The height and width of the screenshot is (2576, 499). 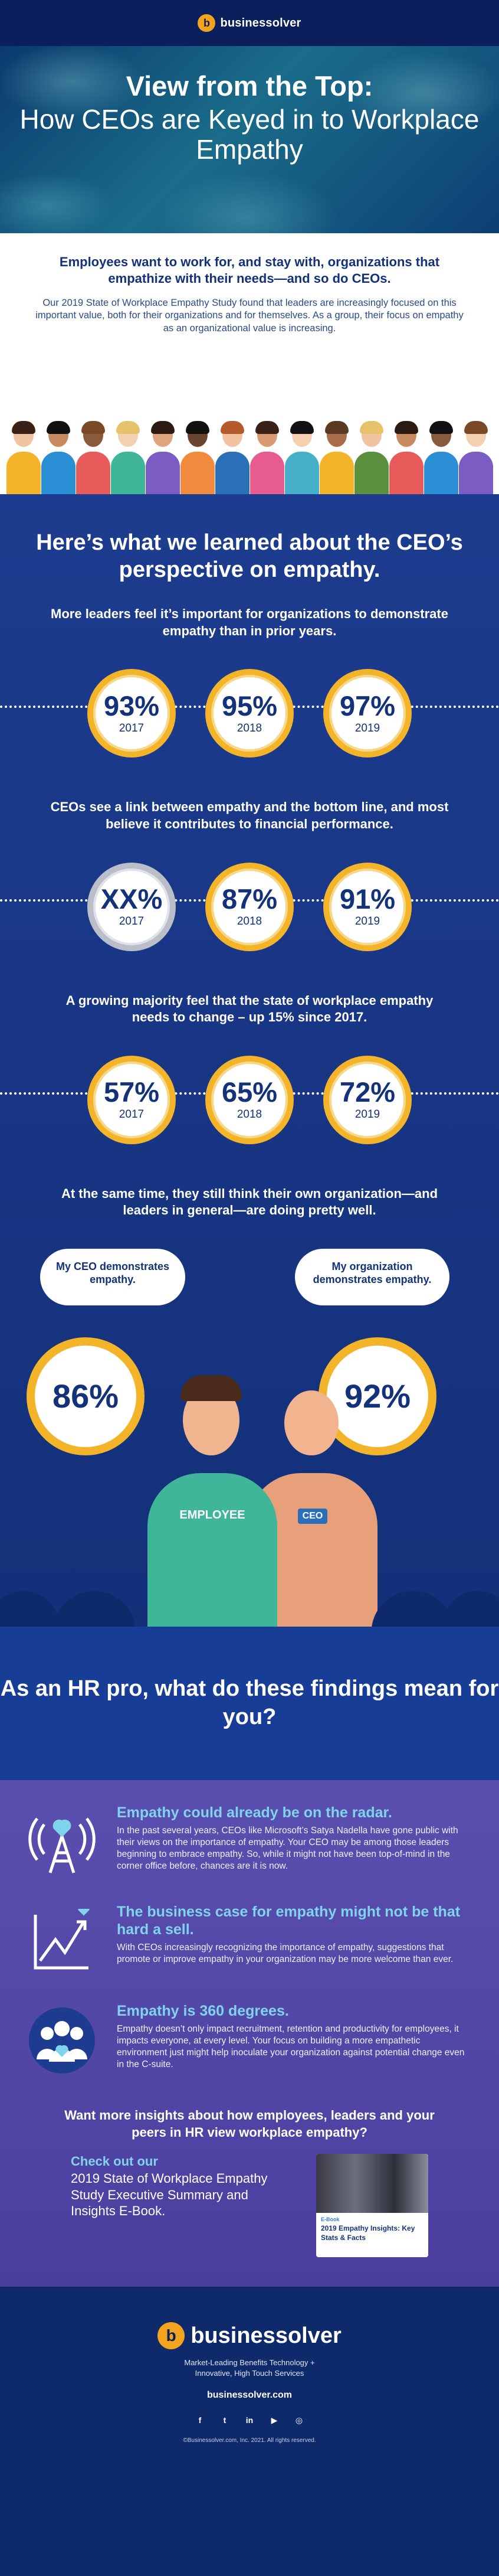 I want to click on stat-row: 93% 2017 95% 2018 97% 2019, so click(x=249, y=714).